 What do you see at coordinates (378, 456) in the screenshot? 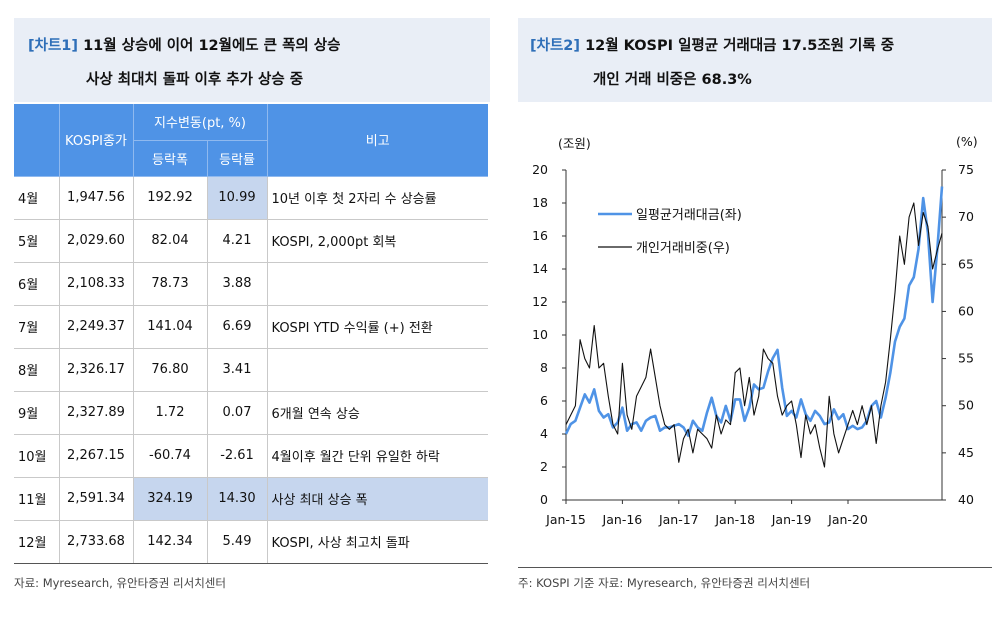
I see `cell-note: 4월이후 월간 단위 유일한 하락` at bounding box center [378, 456].